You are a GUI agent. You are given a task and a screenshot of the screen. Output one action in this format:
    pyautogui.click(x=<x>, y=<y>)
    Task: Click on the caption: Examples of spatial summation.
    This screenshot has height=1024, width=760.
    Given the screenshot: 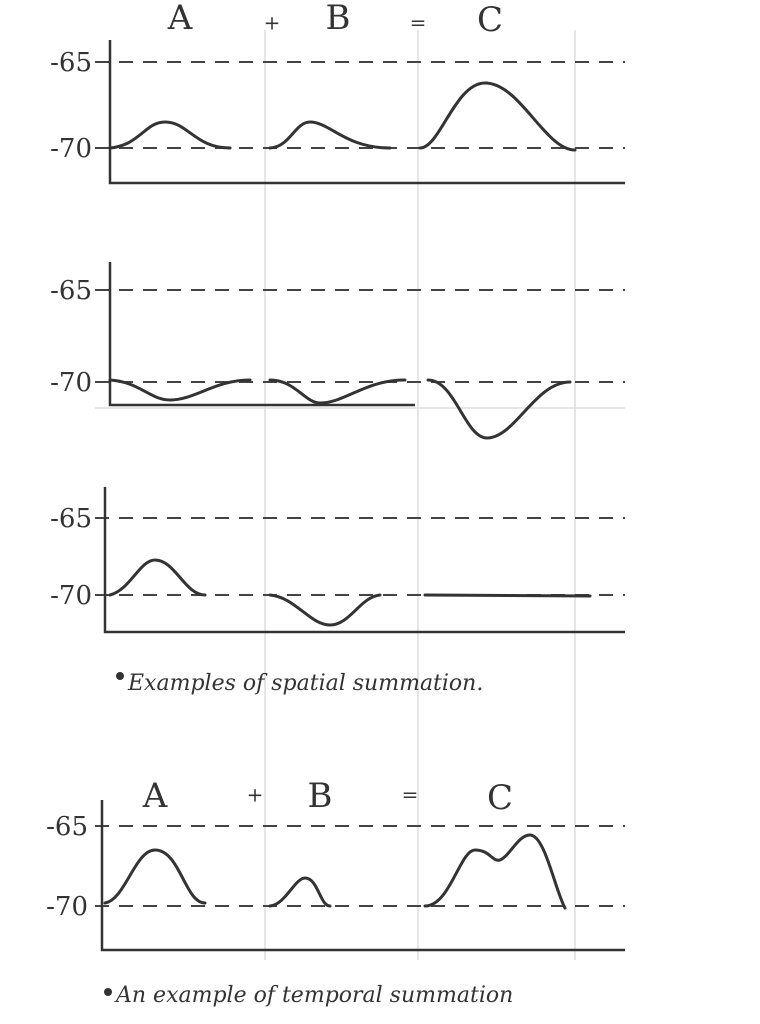 What is the action you would take?
    pyautogui.click(x=305, y=683)
    